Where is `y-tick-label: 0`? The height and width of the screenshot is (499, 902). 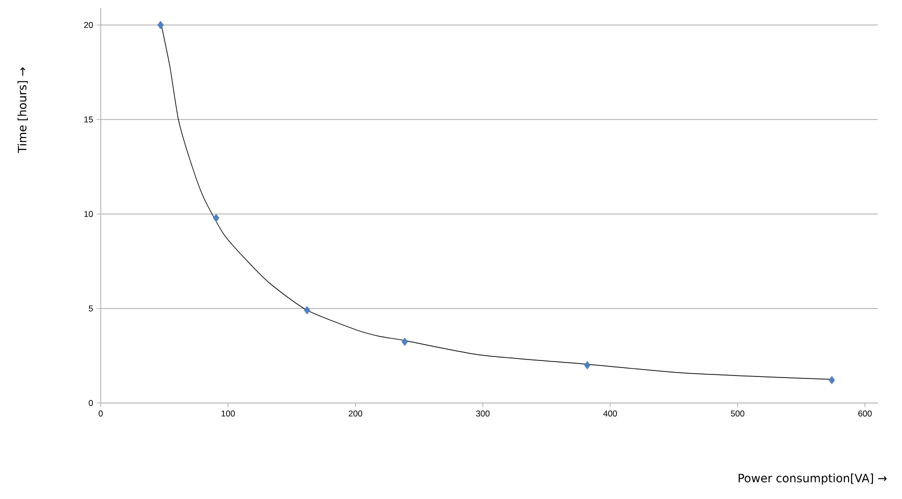 y-tick-label: 0 is located at coordinates (90, 403).